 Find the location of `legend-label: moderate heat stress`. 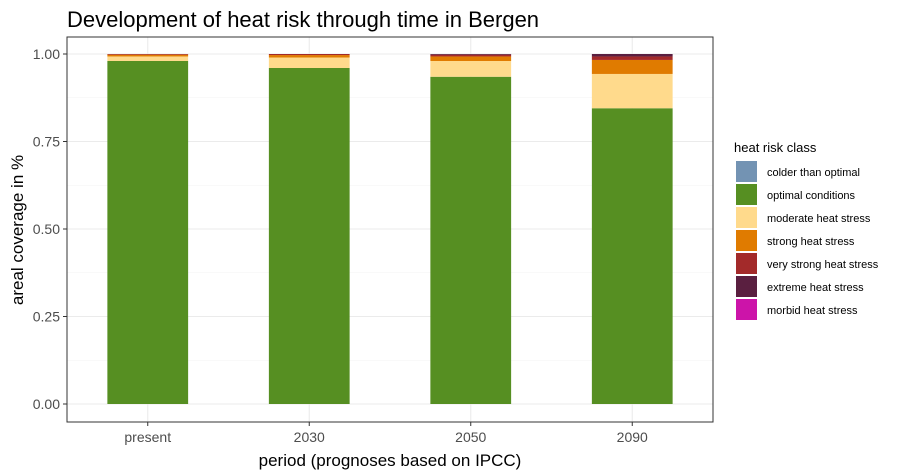

legend-label: moderate heat stress is located at coordinates (819, 219).